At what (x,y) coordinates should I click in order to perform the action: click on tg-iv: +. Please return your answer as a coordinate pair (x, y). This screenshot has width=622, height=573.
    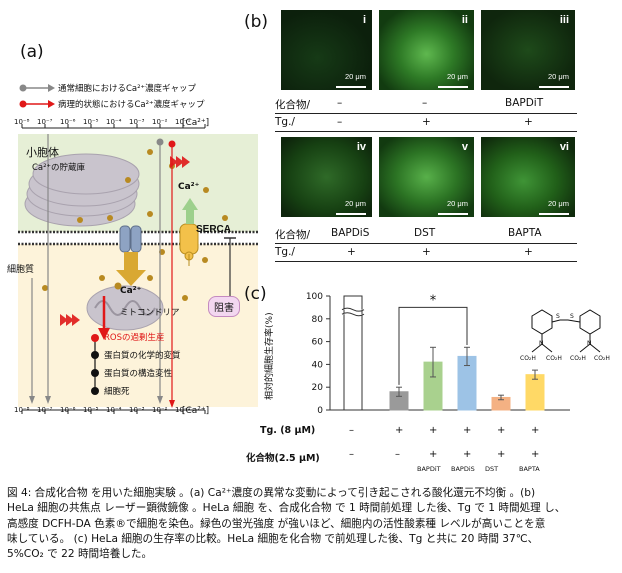
    Looking at the image, I should click on (351, 252).